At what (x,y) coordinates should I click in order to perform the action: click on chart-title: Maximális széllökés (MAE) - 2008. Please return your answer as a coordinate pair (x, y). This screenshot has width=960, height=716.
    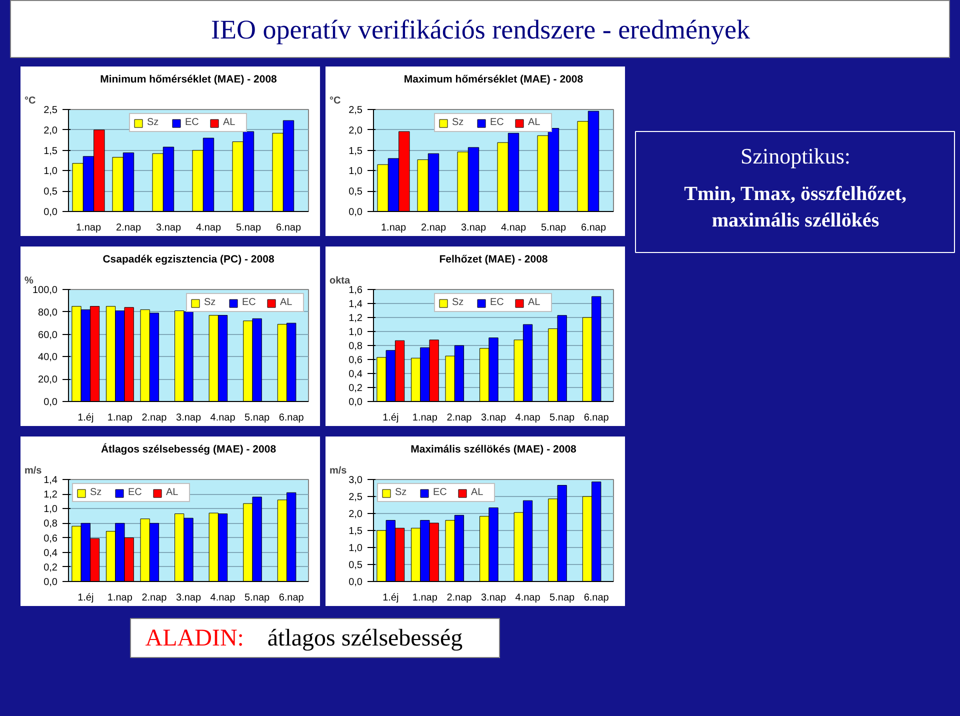
    Looking at the image, I should click on (493, 450).